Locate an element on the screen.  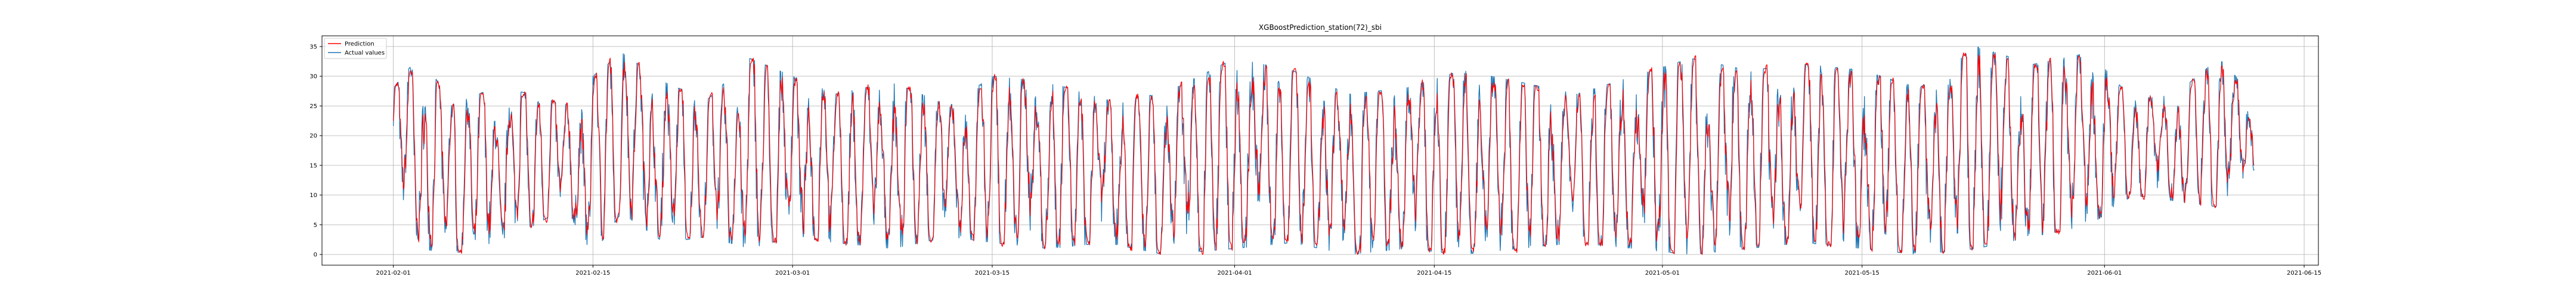
y-tick-label: 10 is located at coordinates (313, 196).